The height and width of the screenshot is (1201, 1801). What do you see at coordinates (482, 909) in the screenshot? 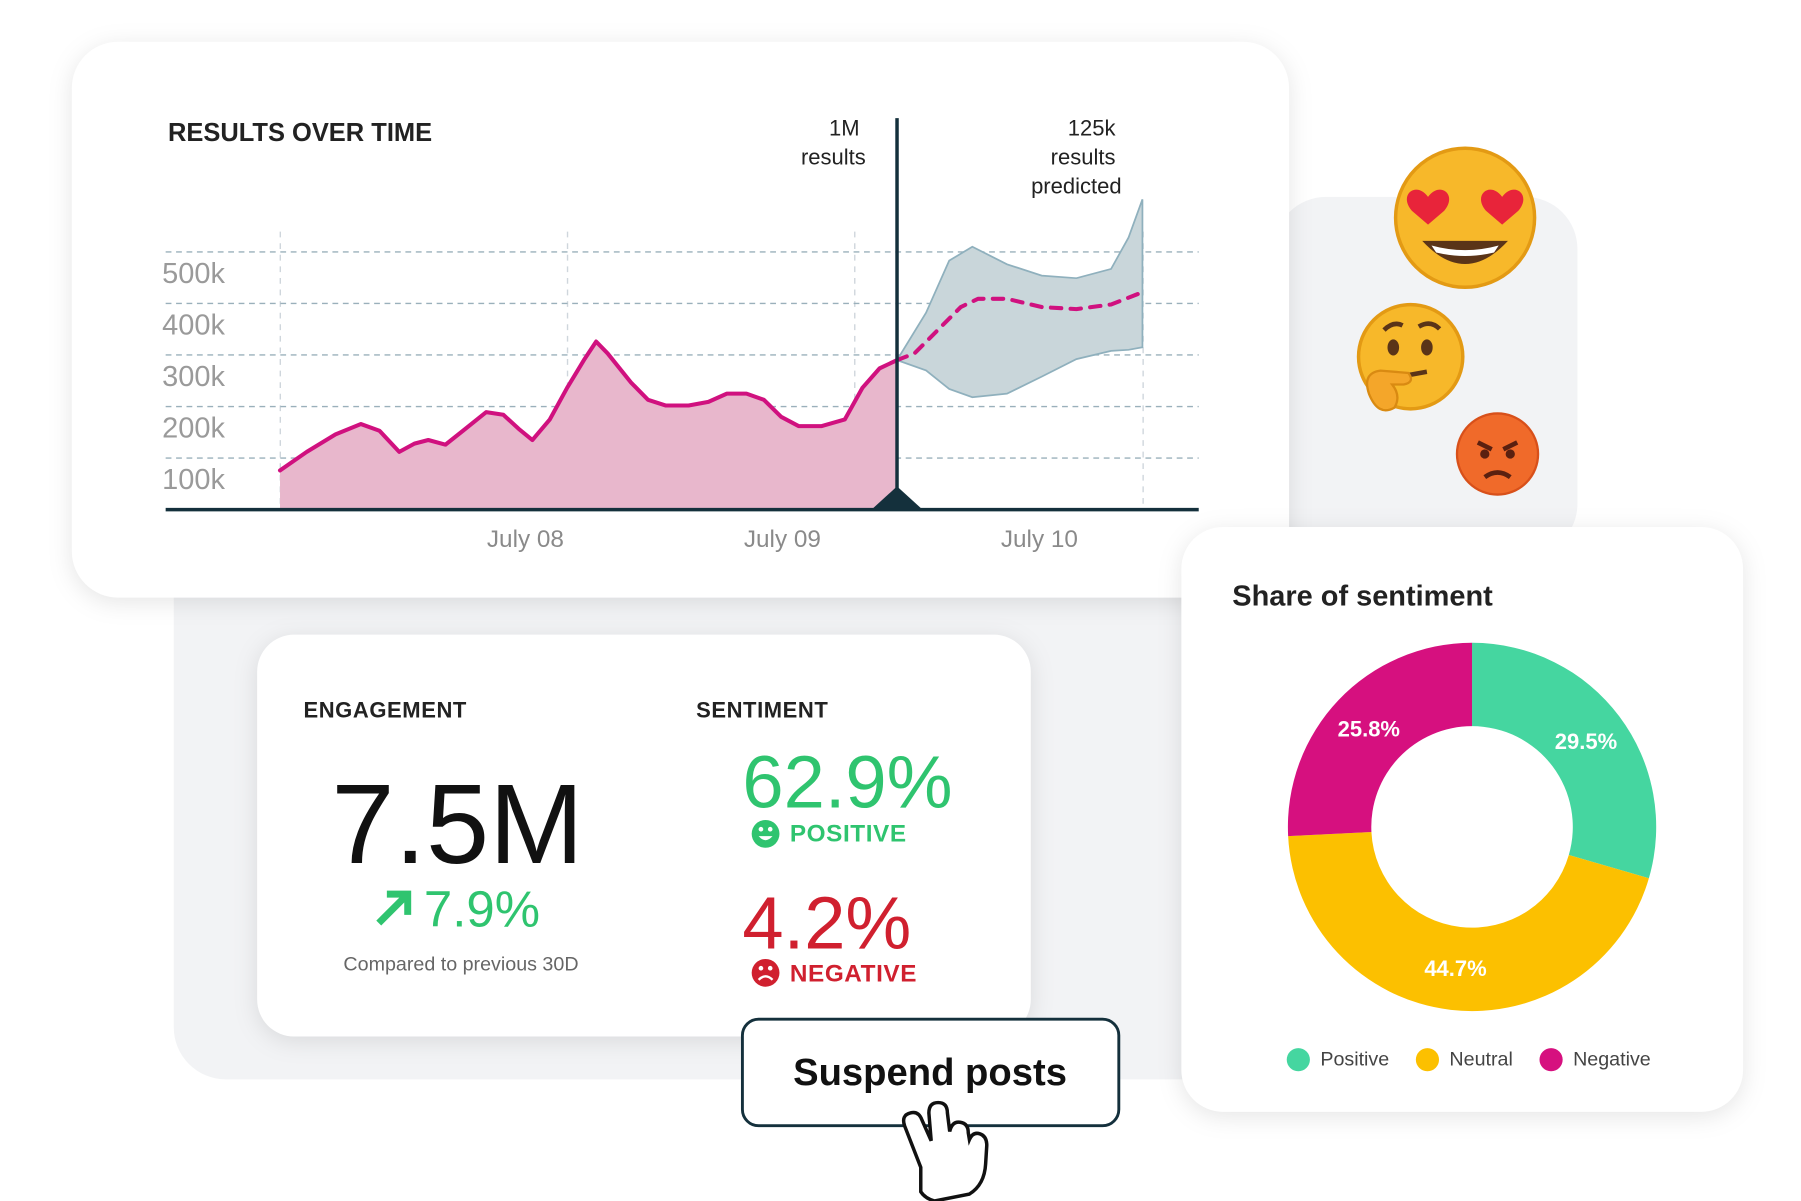
I see `engagement-change: 7.9%` at bounding box center [482, 909].